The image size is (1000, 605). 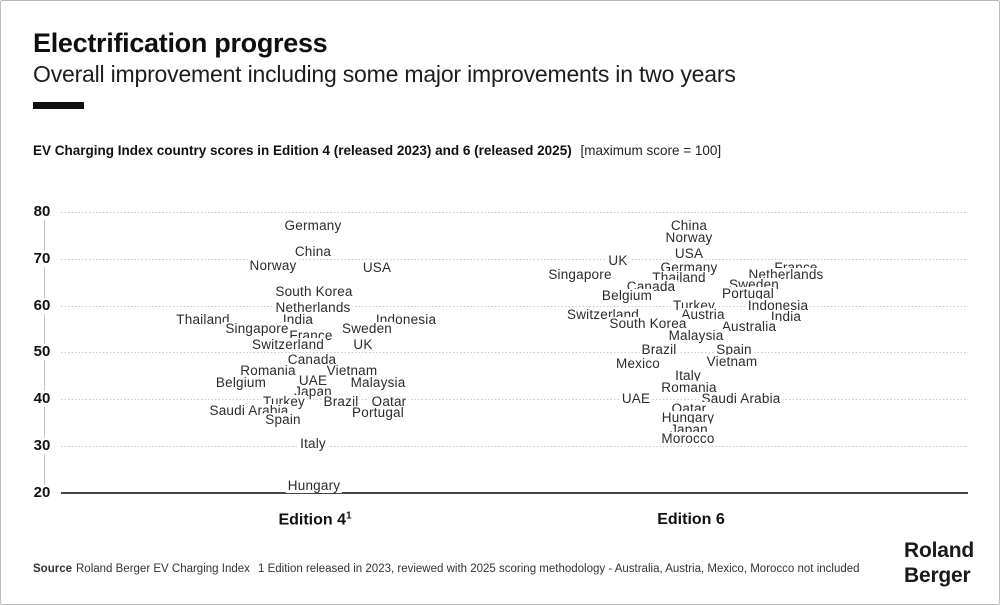 I want to click on country-label-edition-4-south-korea: South Korea, so click(x=314, y=291).